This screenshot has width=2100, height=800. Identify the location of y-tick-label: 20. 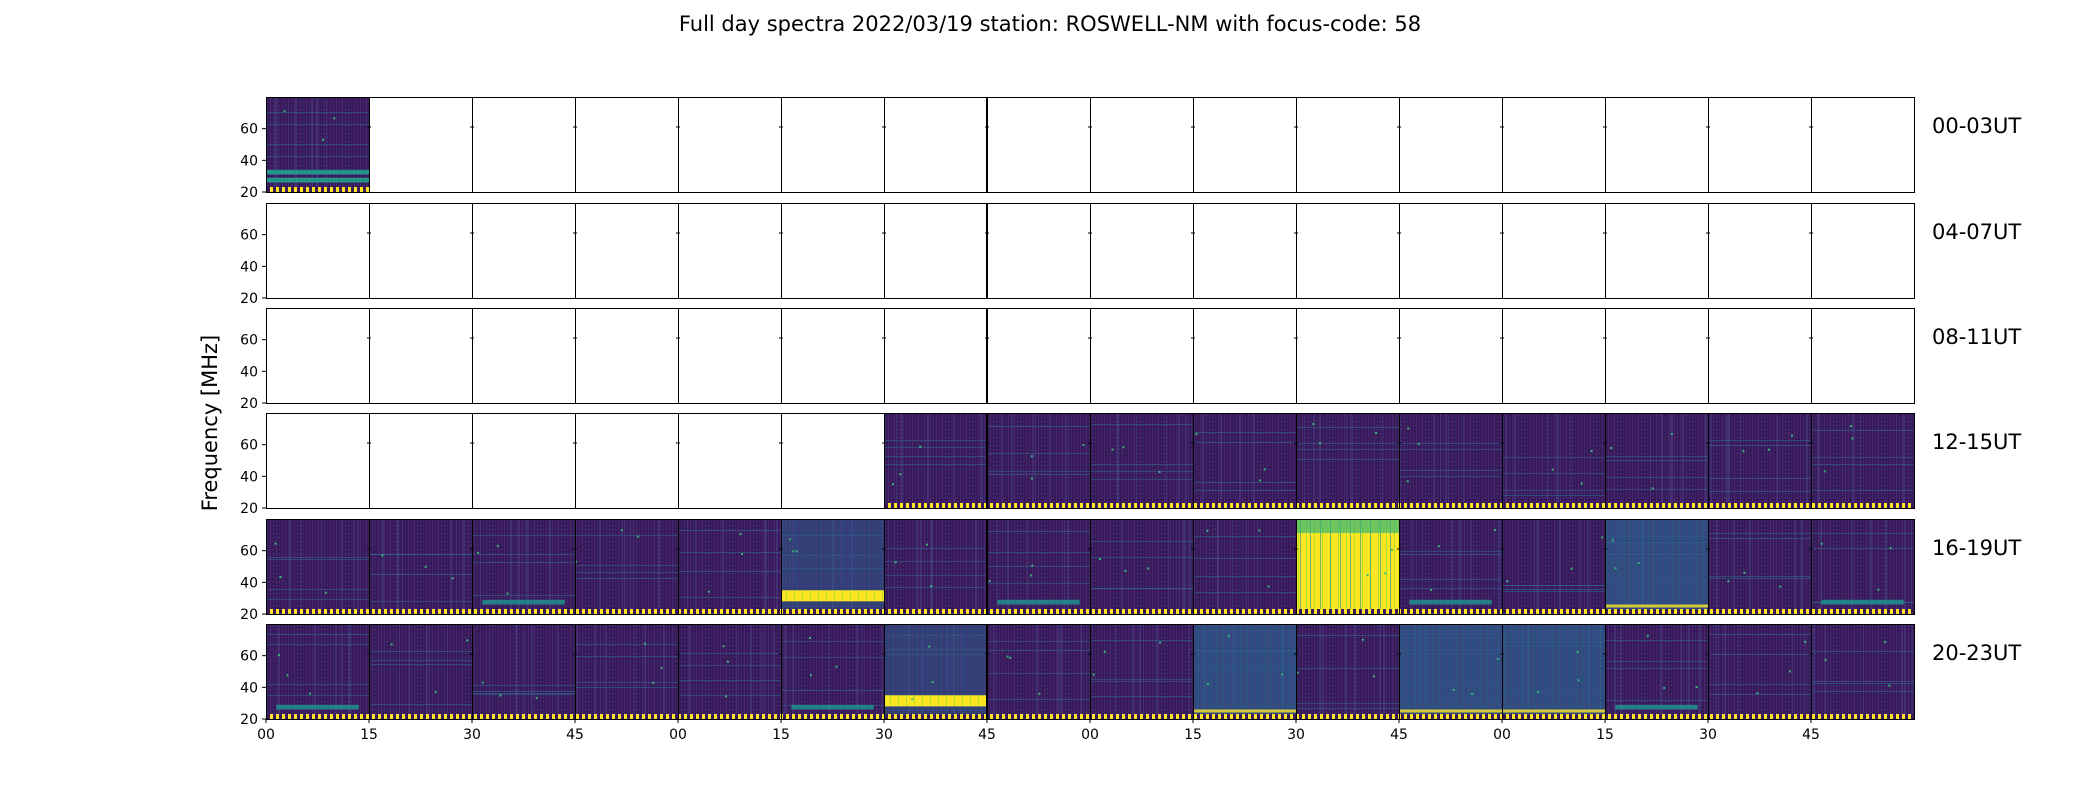
(249, 720).